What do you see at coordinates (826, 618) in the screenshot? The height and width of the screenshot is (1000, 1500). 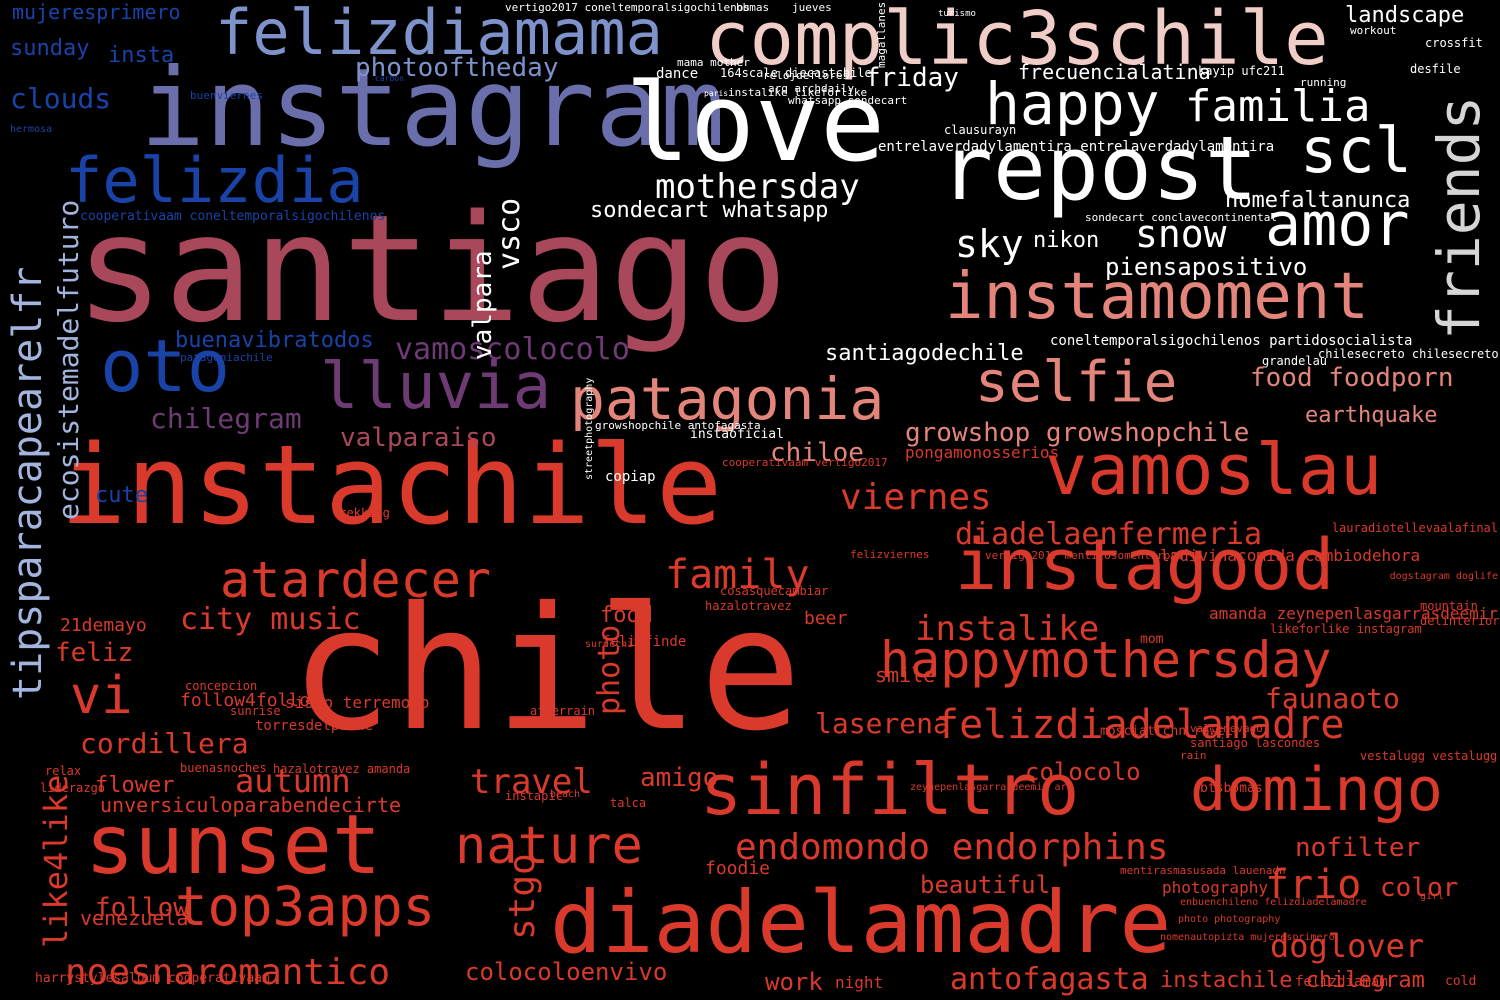 I see `word-107: beer` at bounding box center [826, 618].